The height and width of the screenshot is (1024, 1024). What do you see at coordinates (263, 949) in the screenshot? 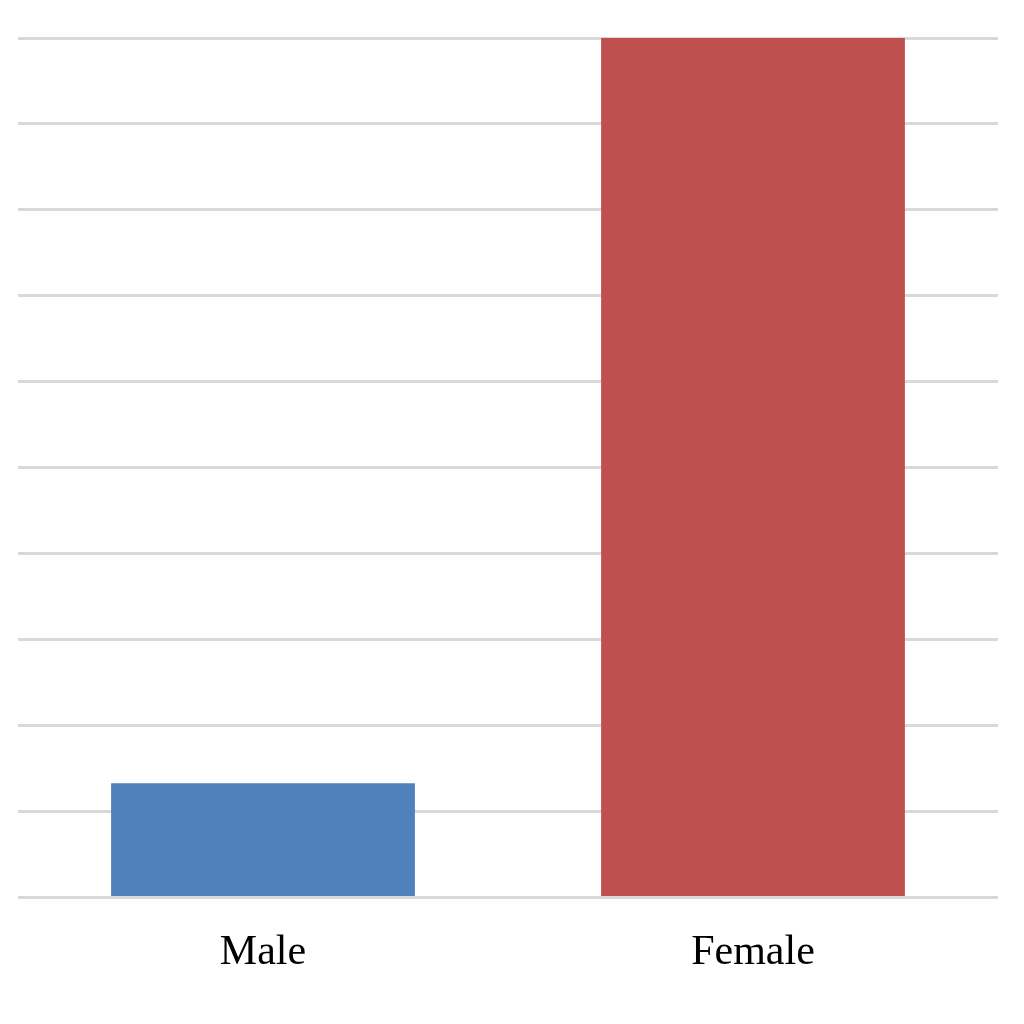
I see `x-tick-label: Male` at bounding box center [263, 949].